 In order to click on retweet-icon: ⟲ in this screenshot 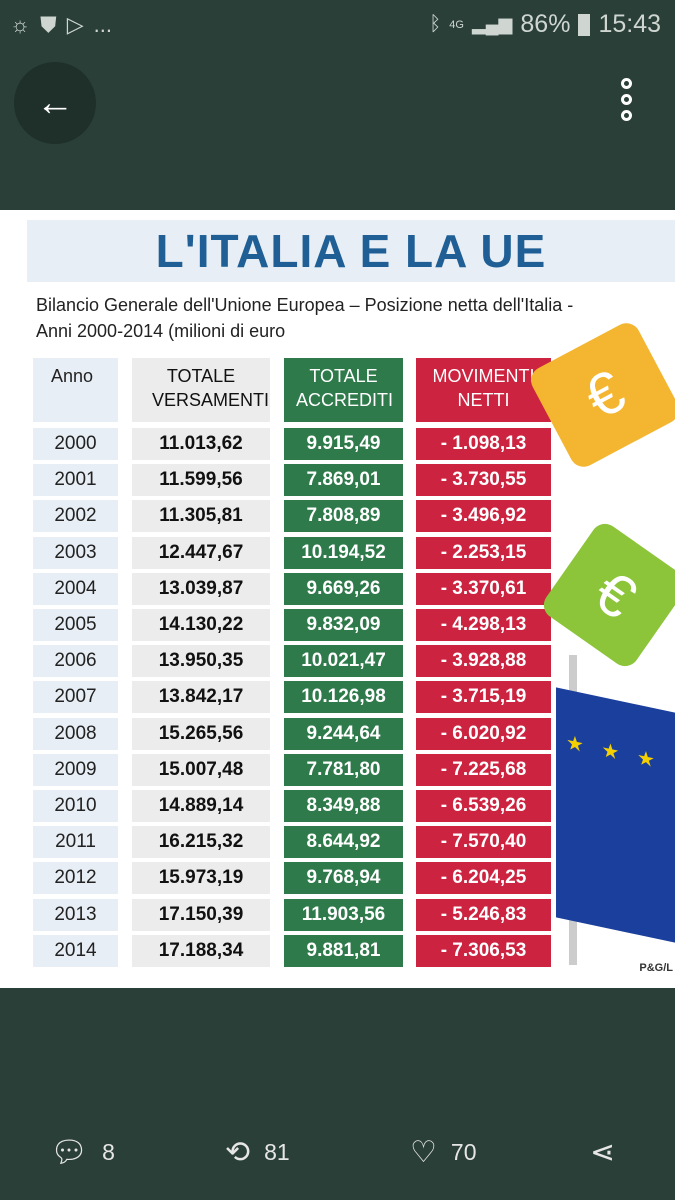, I will do `click(238, 1152)`.